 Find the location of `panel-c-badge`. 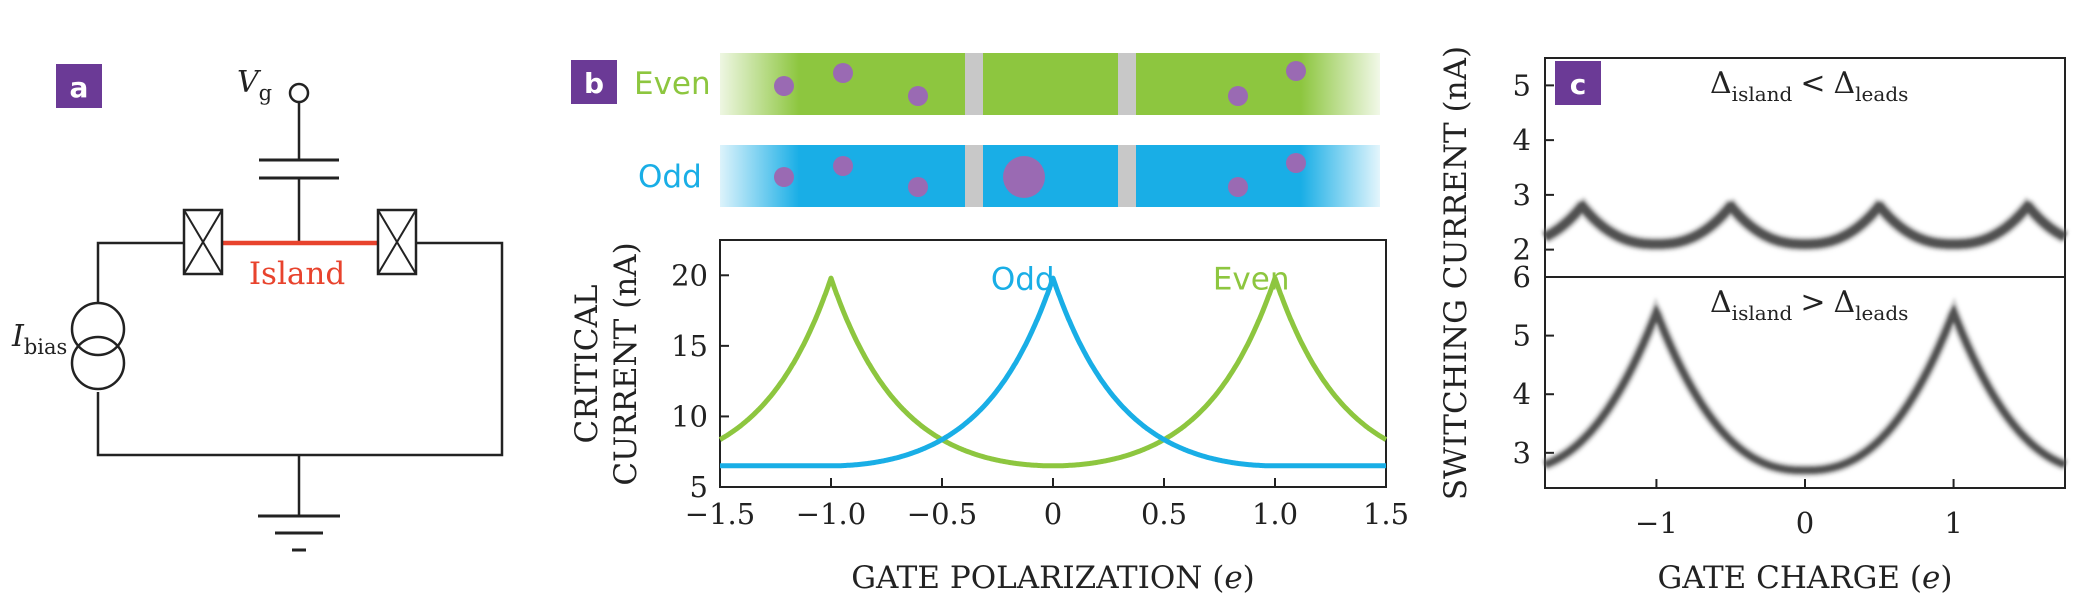

panel-c-badge is located at coordinates (1578, 83).